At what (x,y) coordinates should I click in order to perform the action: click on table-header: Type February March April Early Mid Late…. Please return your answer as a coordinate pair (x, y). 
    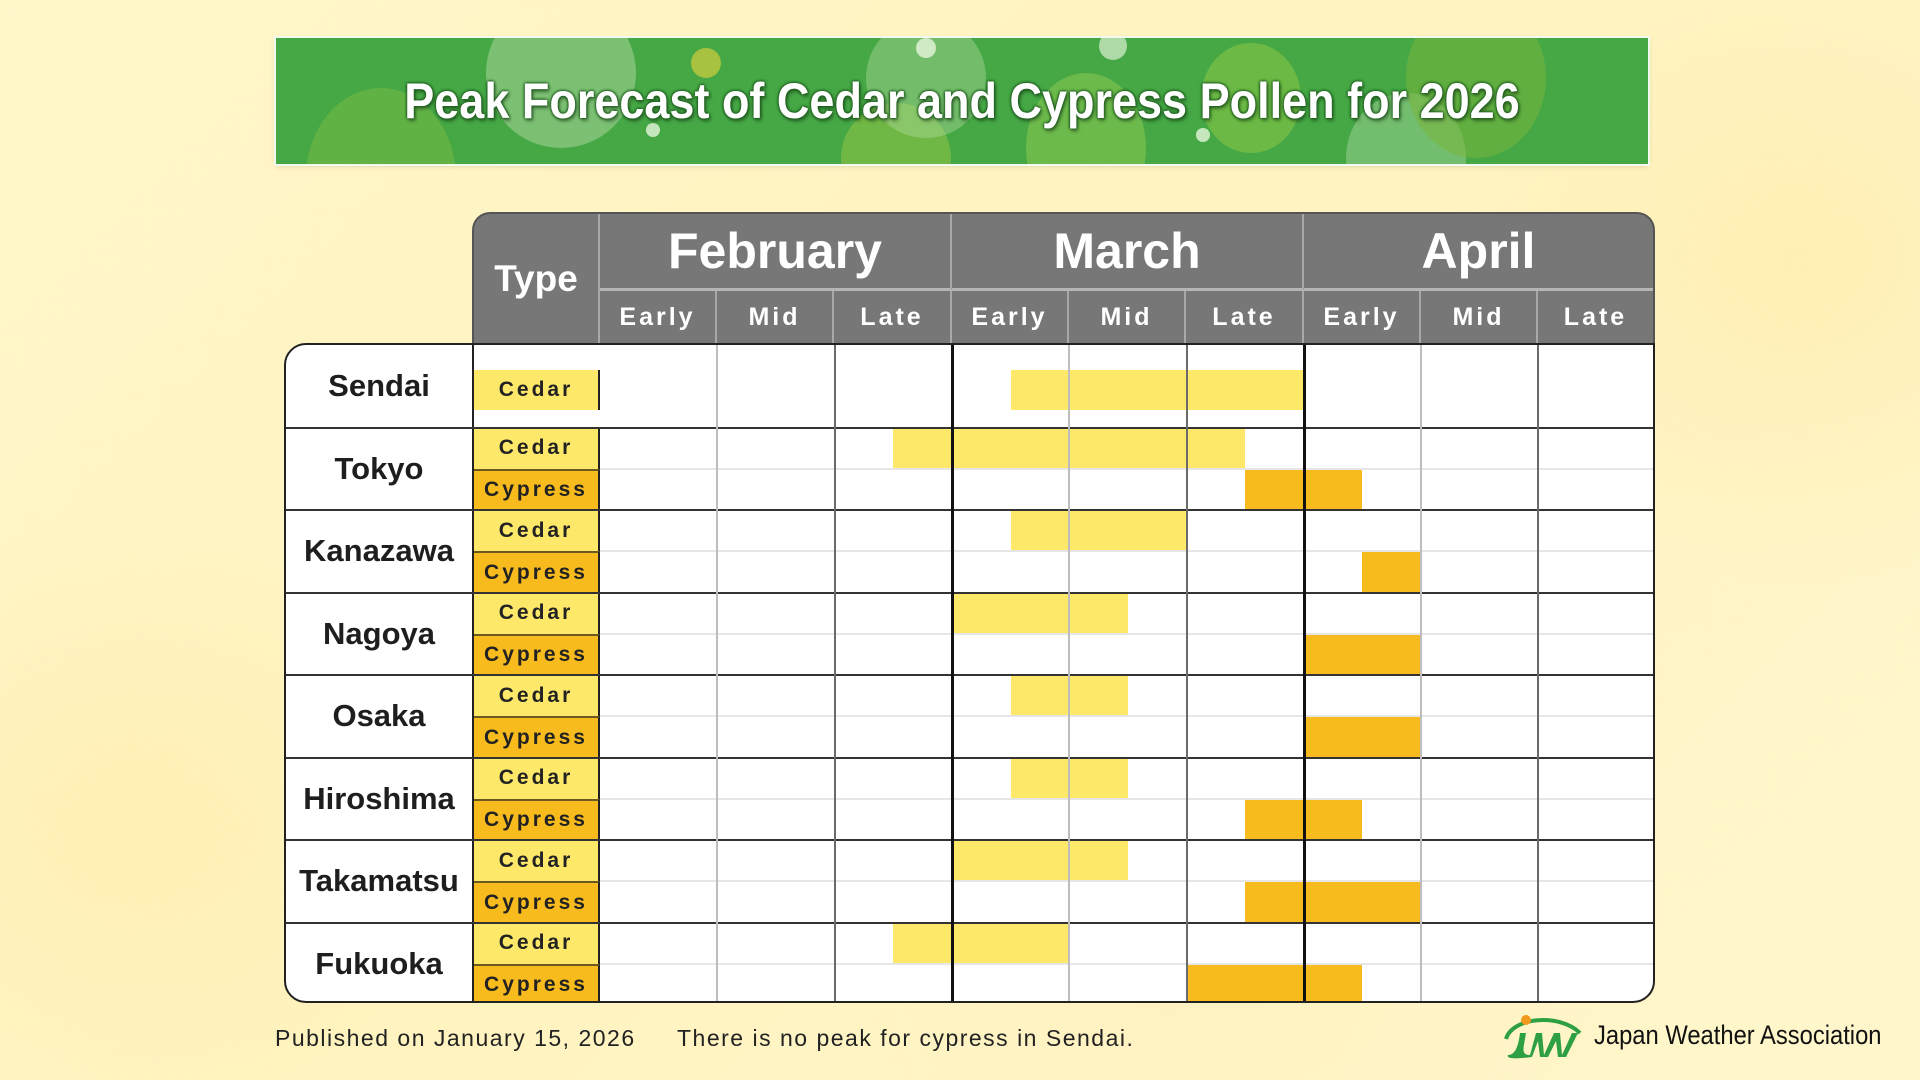
    Looking at the image, I should click on (1063, 277).